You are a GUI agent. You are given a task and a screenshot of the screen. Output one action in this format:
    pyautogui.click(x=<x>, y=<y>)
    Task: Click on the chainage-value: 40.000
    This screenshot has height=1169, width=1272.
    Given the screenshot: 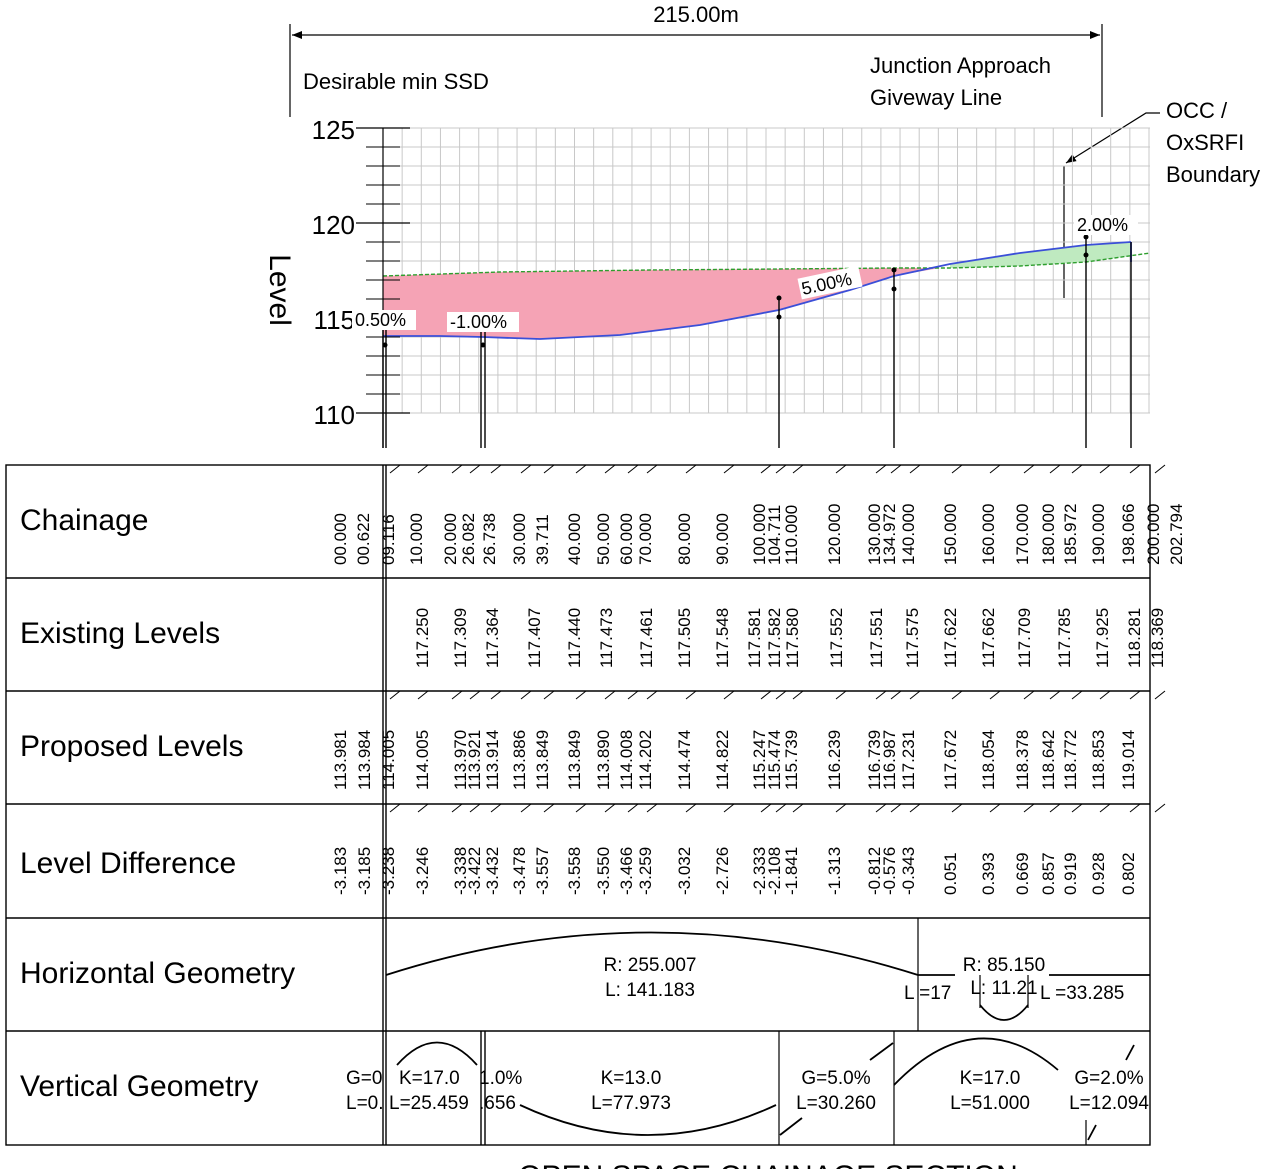 What is the action you would take?
    pyautogui.click(x=574, y=539)
    